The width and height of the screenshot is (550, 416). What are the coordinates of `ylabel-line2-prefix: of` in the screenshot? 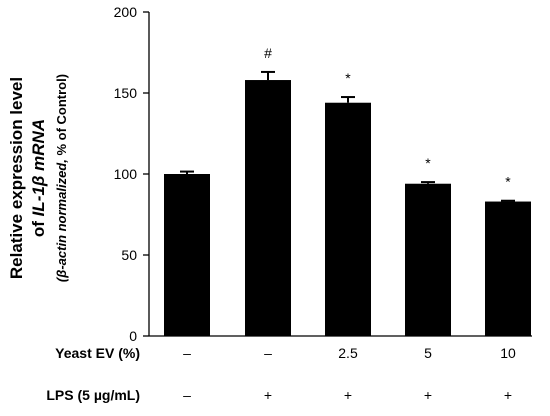 It's located at (38, 226).